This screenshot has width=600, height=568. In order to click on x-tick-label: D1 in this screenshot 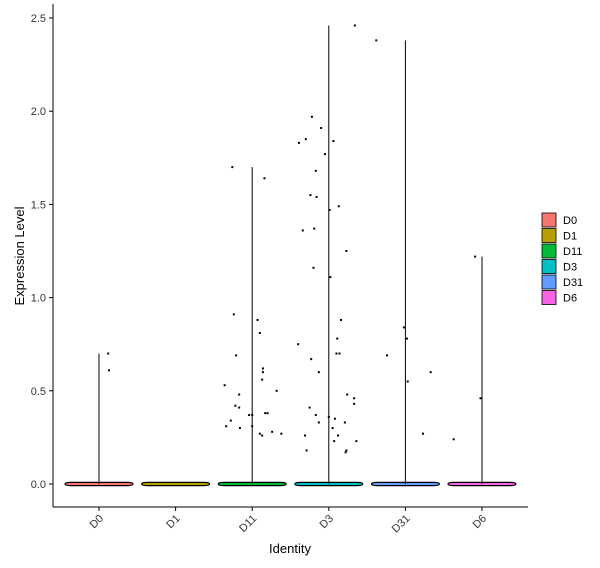, I will do `click(173, 522)`.